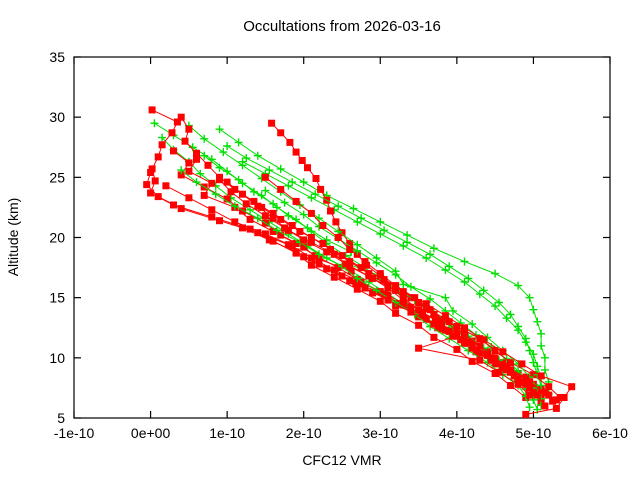  What do you see at coordinates (227, 433) in the screenshot?
I see `x-tick-label: 1e-10` at bounding box center [227, 433].